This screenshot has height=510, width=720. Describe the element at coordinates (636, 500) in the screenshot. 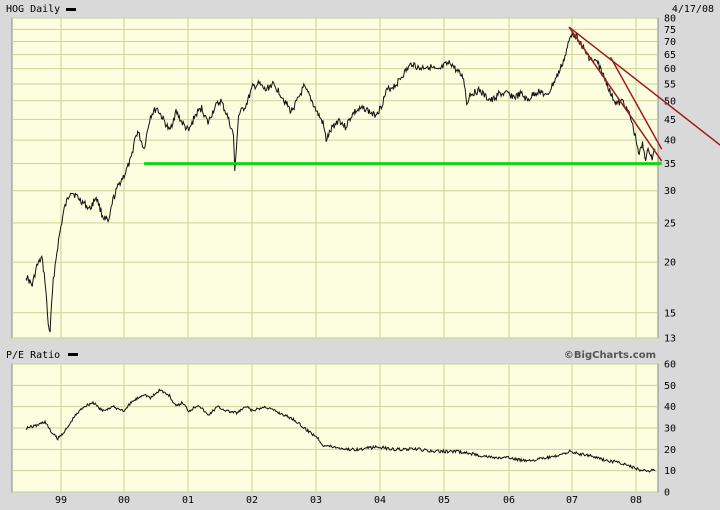

I see `x-tick-label: 08` at that location.